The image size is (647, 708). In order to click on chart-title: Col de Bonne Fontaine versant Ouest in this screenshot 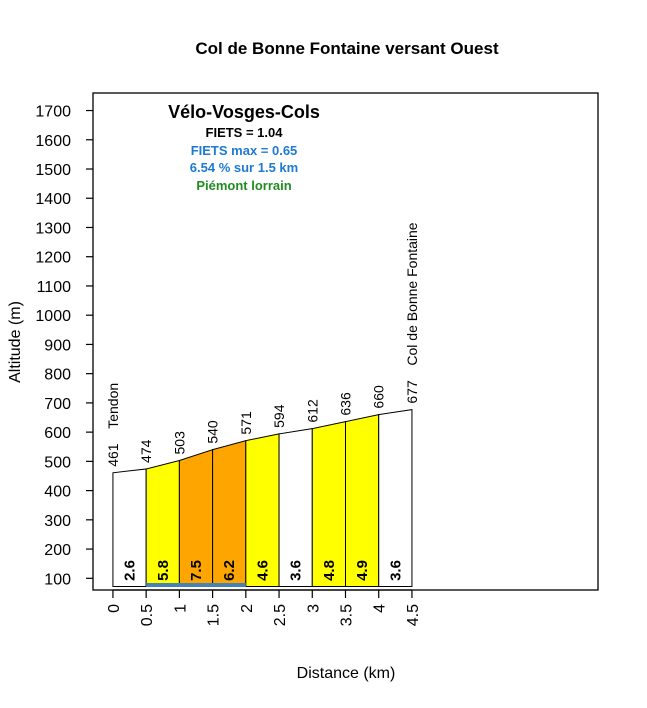, I will do `click(347, 48)`.